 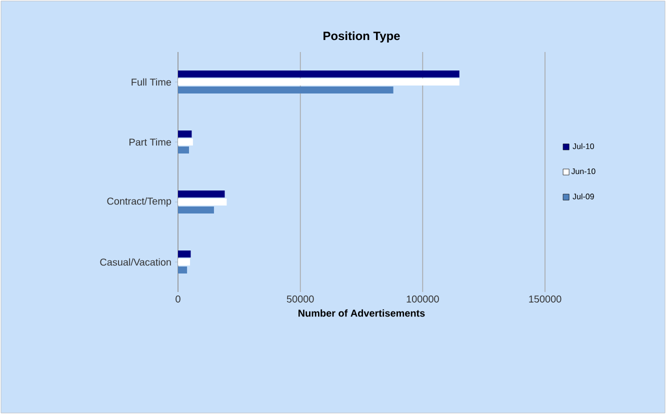 I want to click on y-tick-label: Casual/Vacation, so click(x=135, y=262).